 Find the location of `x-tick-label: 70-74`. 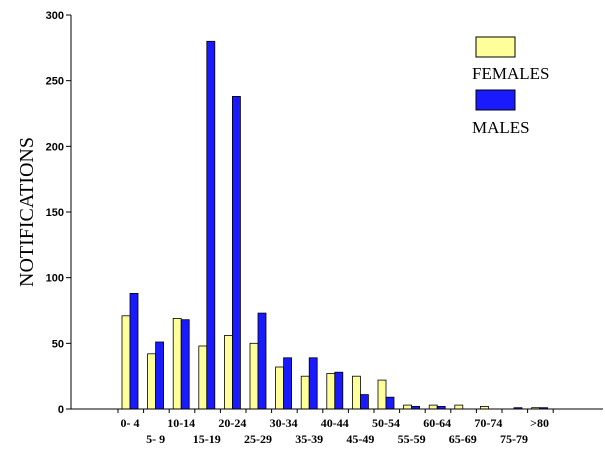

x-tick-label: 70-74 is located at coordinates (488, 423).